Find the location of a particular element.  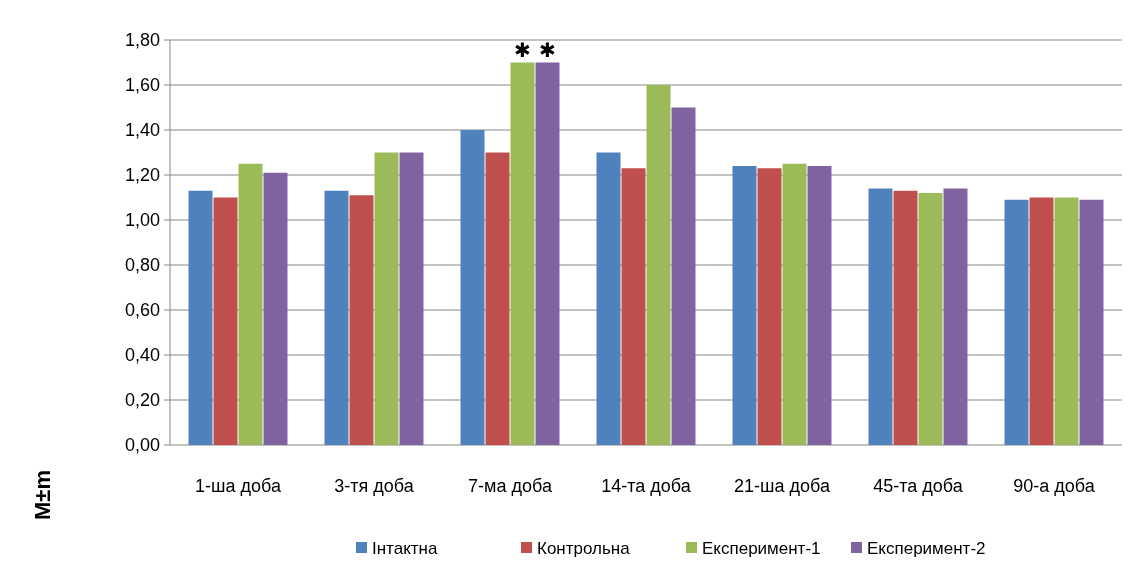

legend-label: Експеримент-2 is located at coordinates (926, 548).